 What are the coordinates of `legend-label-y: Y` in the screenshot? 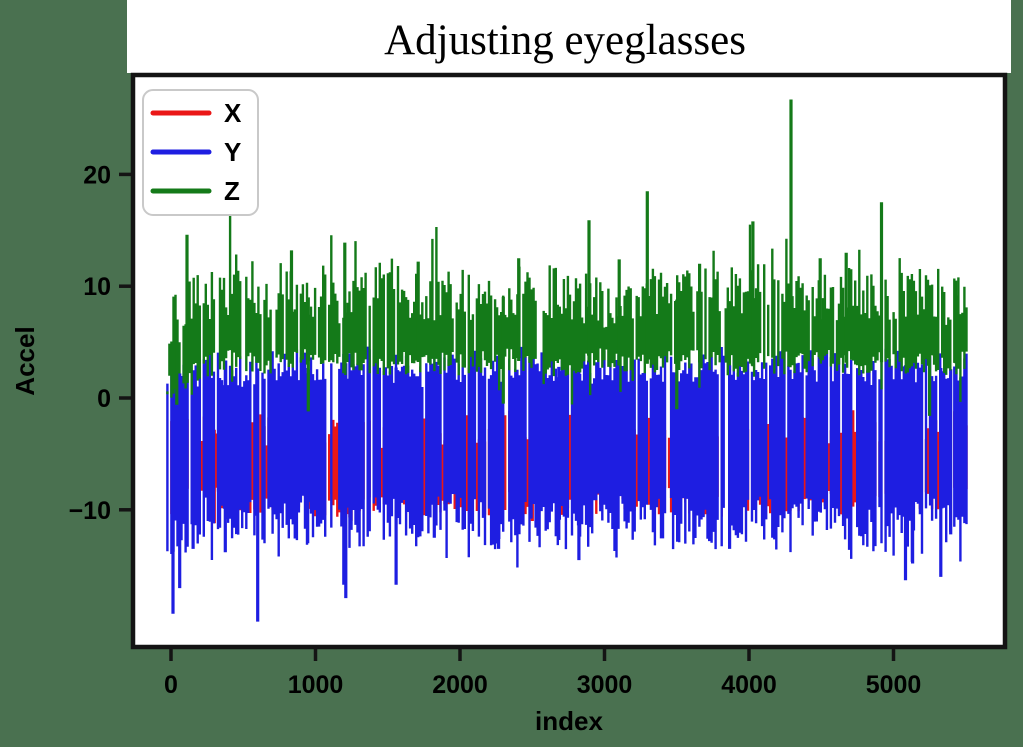 It's located at (232, 152).